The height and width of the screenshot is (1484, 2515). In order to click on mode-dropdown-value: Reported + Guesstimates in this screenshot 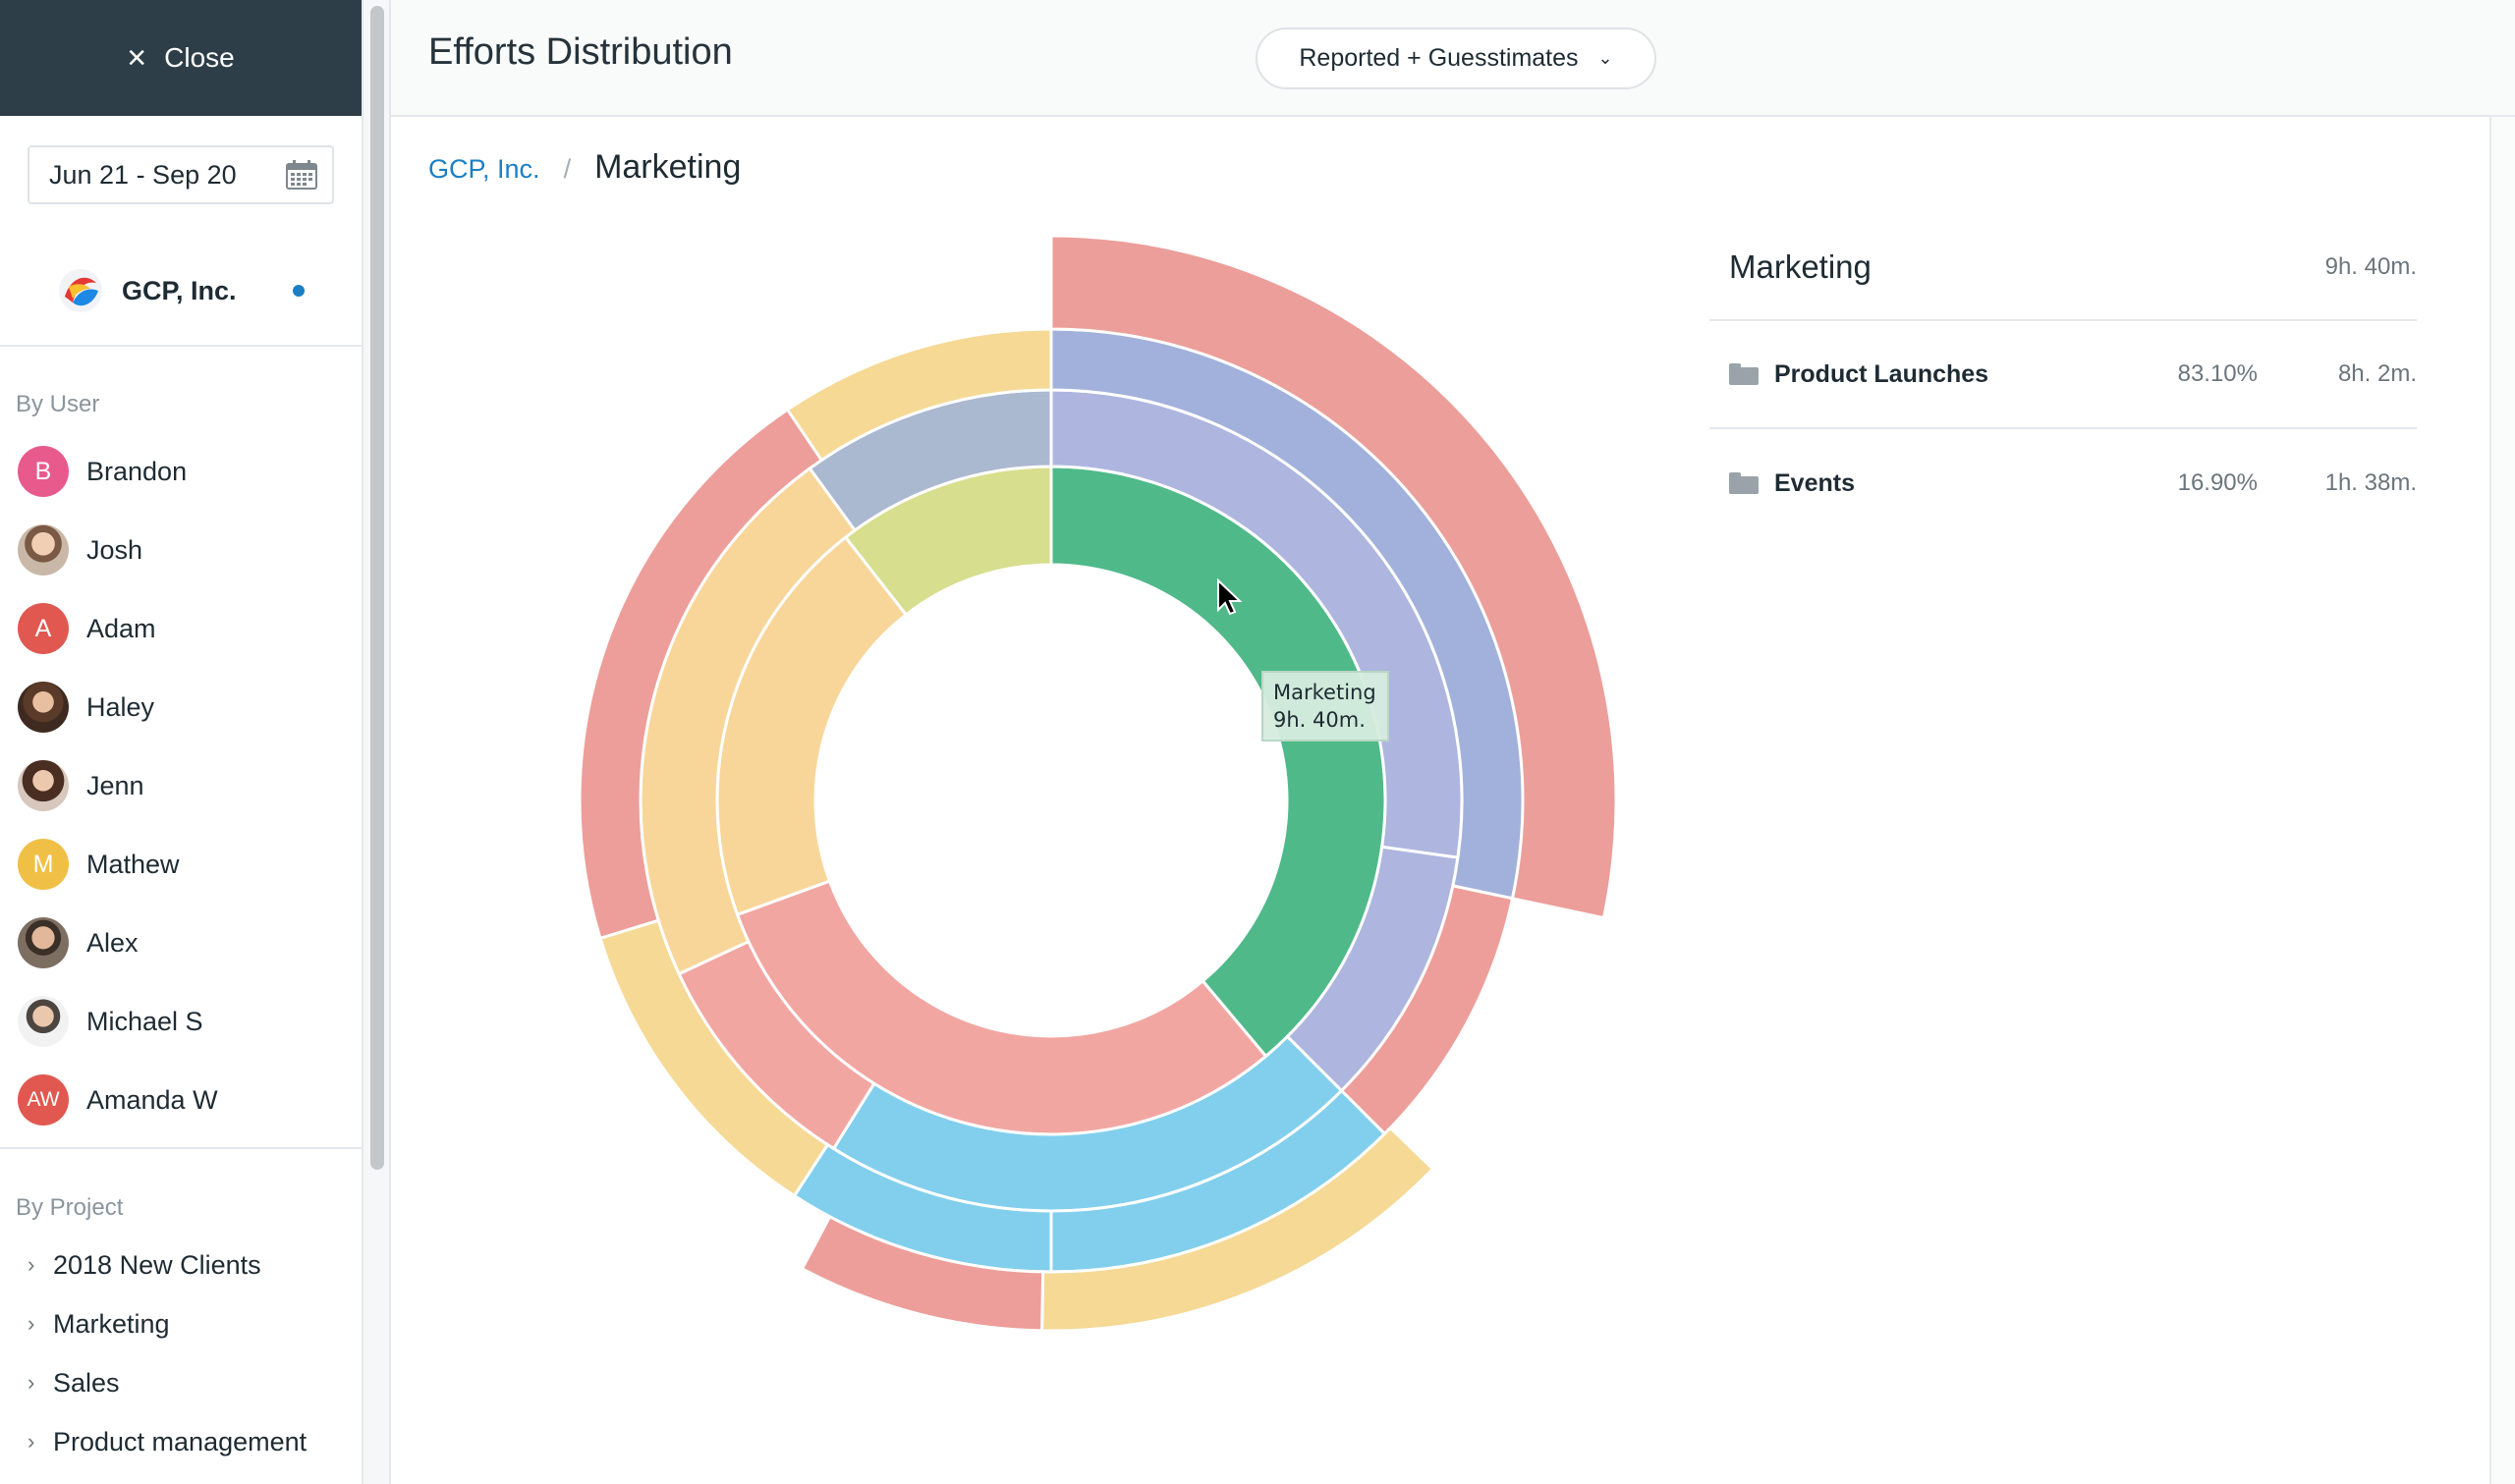, I will do `click(1439, 58)`.